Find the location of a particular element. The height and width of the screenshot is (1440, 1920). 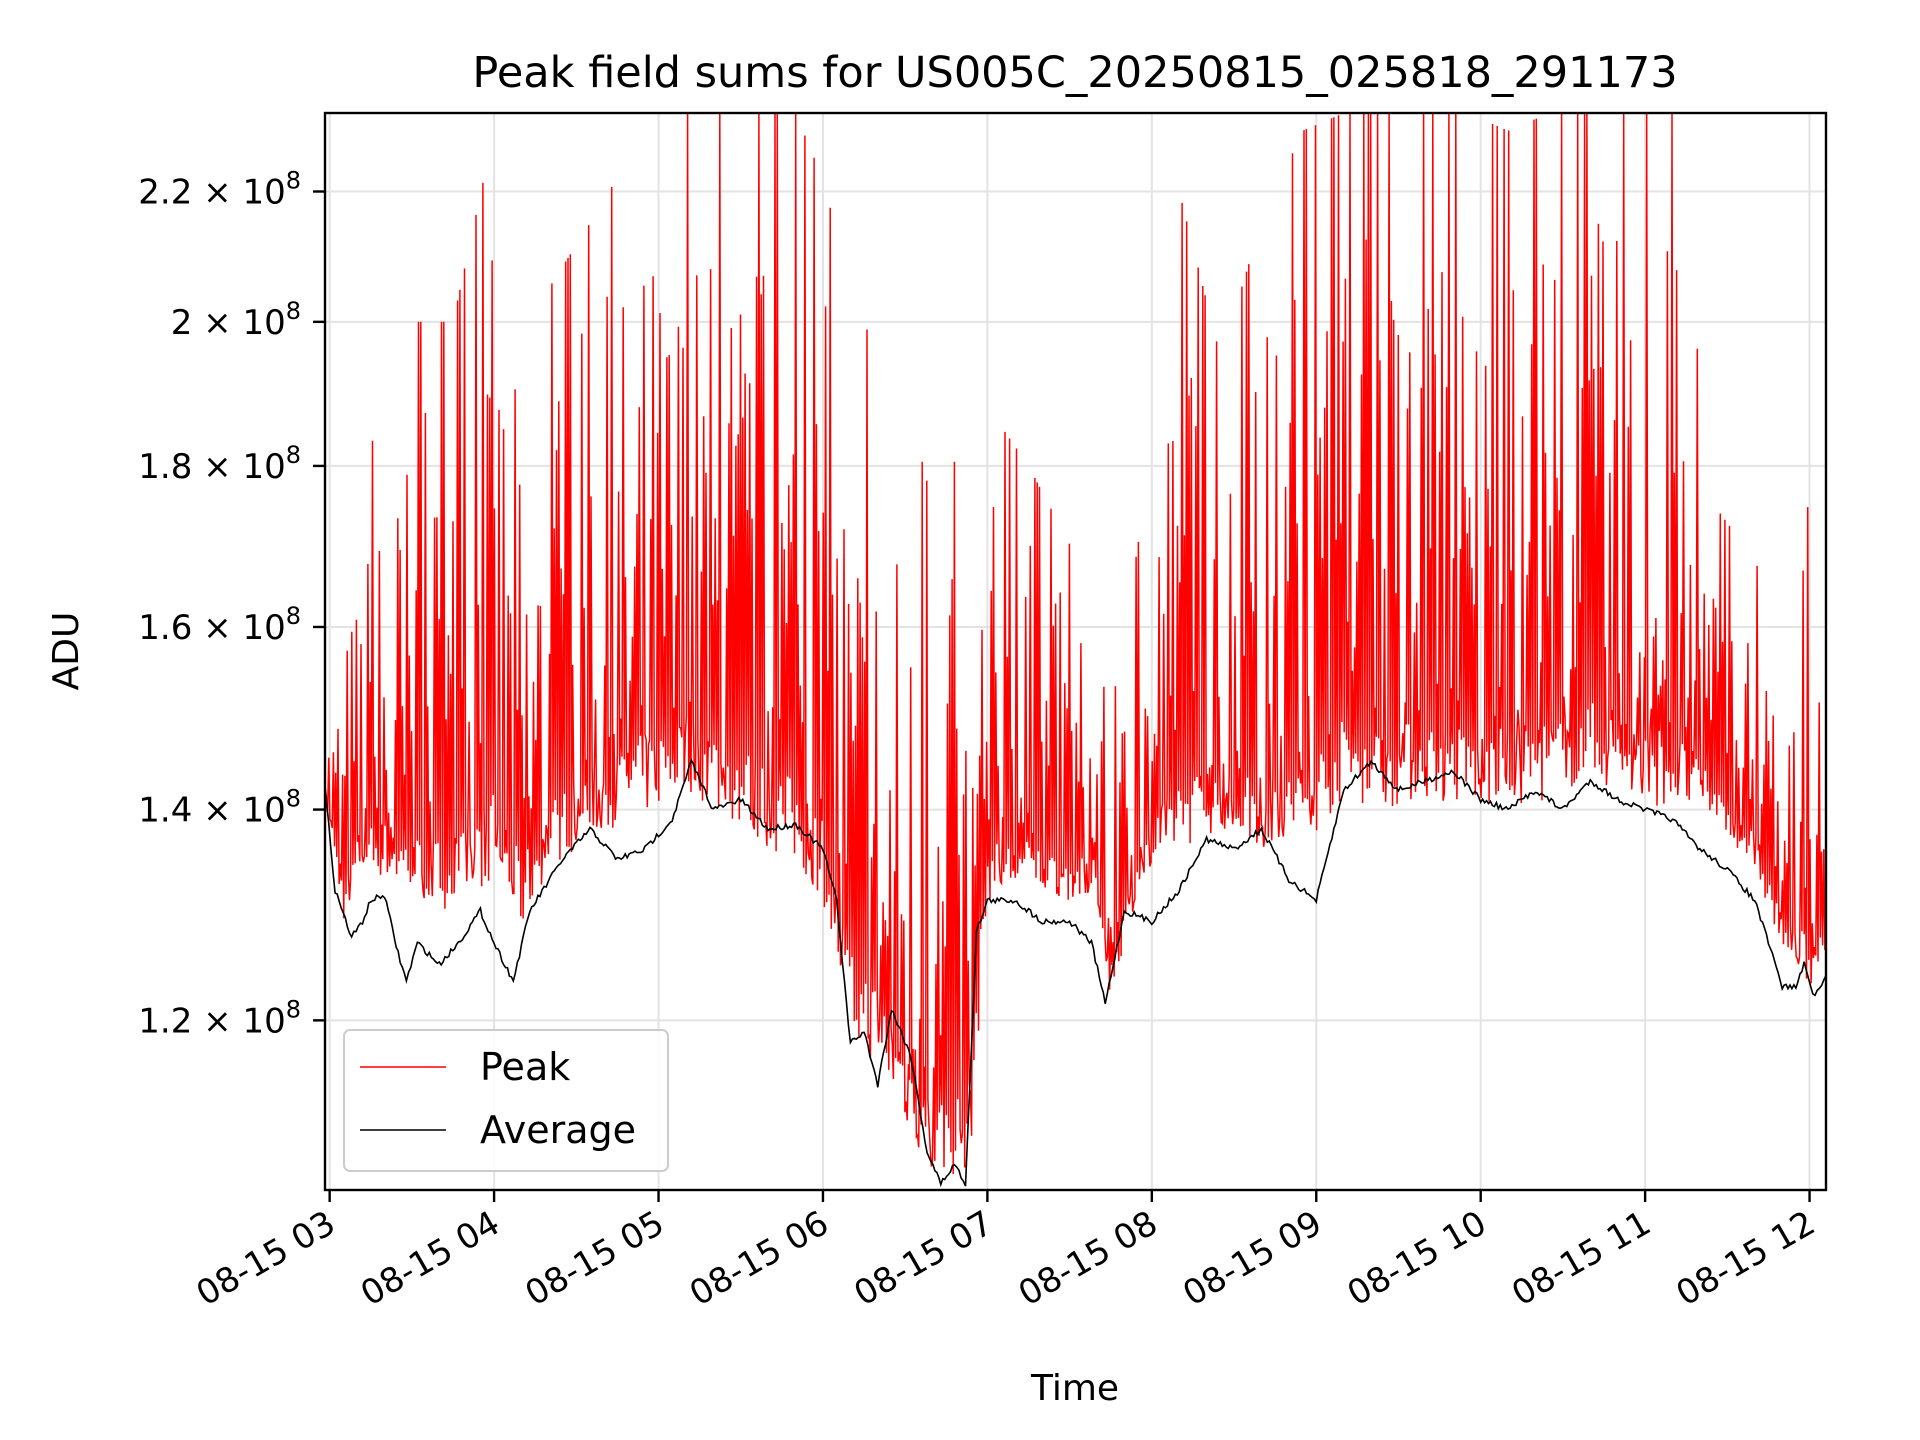

y-tick-label: 2 × 108 is located at coordinates (236, 320).